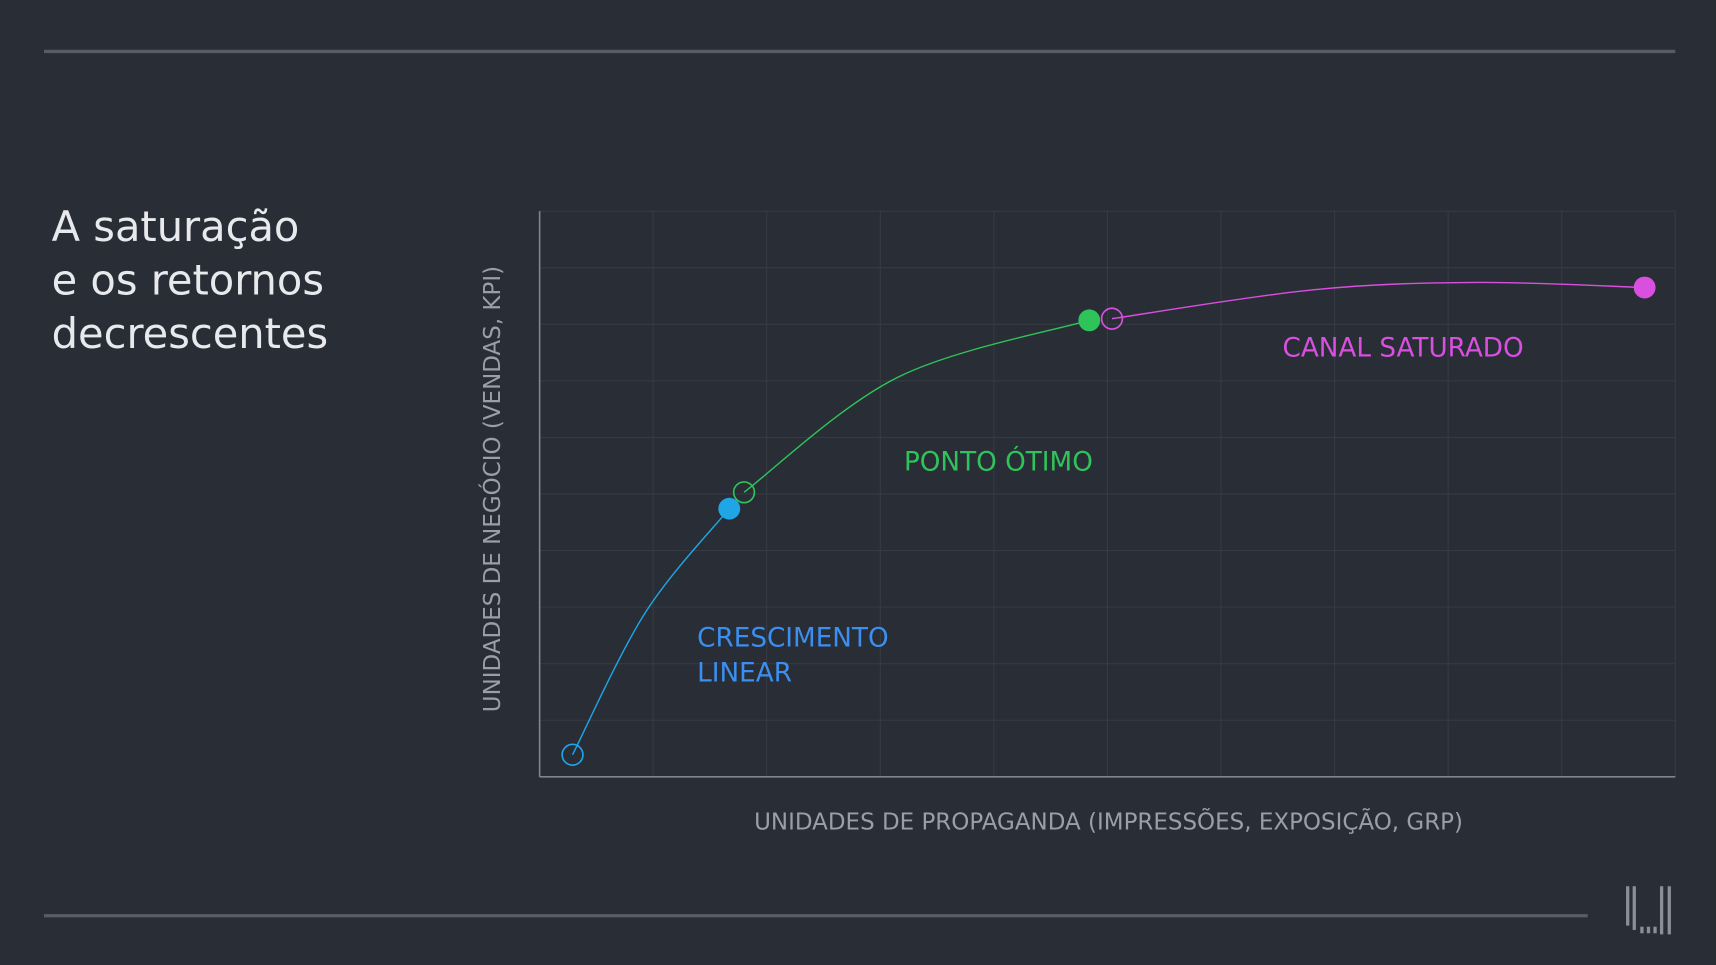  Describe the element at coordinates (998, 461) in the screenshot. I see `annotation: PONTO ÓTIMO` at that location.